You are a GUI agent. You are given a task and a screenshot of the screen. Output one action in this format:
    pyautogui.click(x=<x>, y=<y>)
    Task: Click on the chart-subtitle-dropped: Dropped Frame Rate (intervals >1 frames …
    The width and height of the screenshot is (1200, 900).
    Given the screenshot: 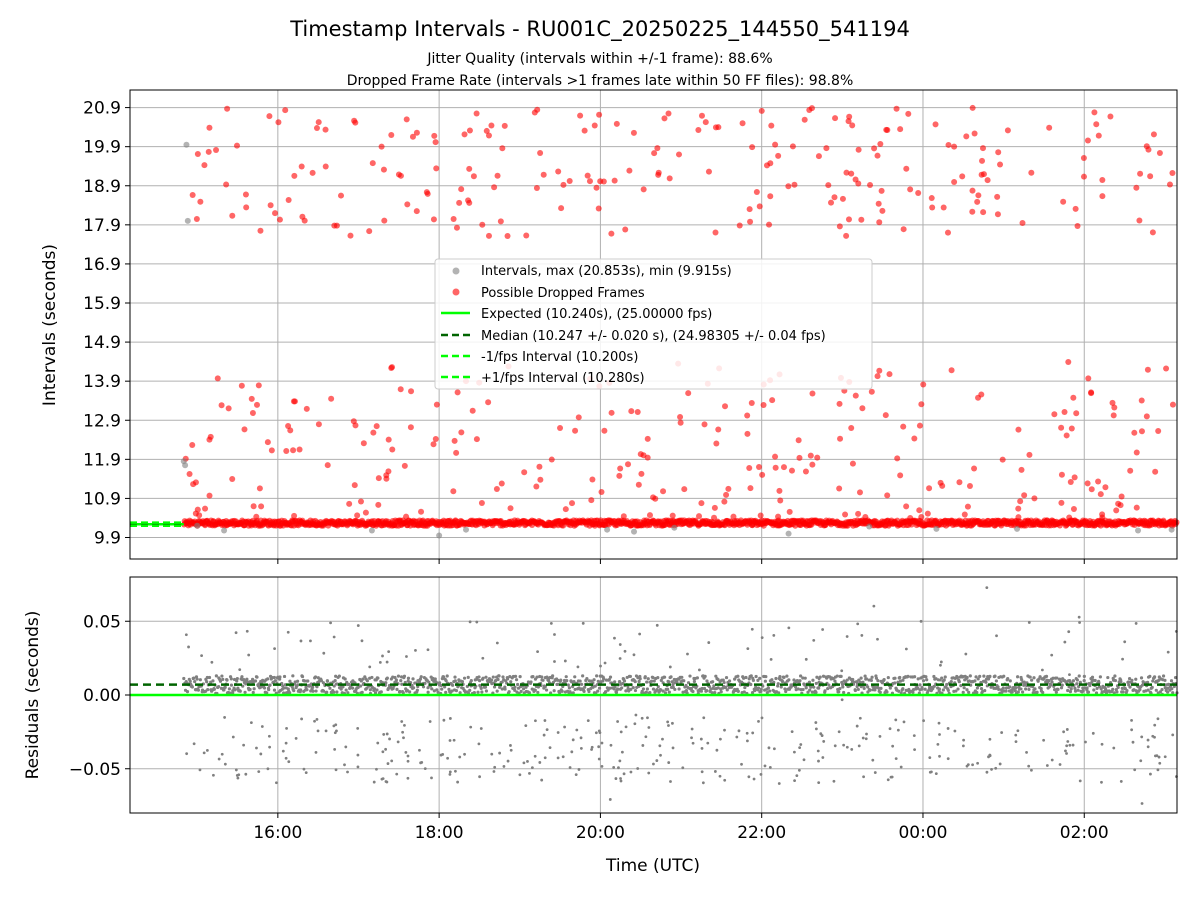 What is the action you would take?
    pyautogui.click(x=600, y=81)
    